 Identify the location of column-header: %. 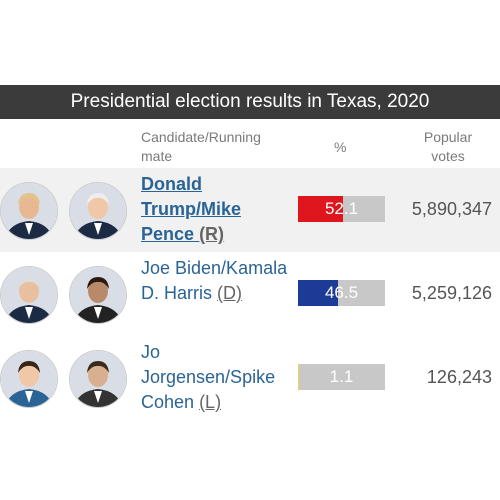
(340, 147).